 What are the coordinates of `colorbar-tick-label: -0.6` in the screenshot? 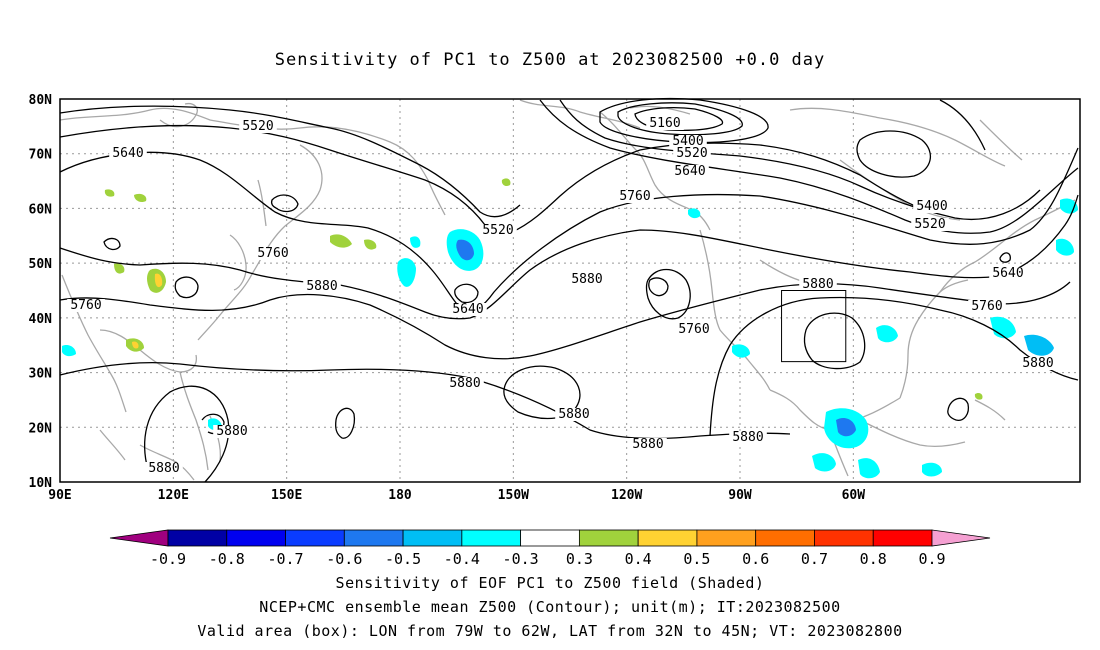 It's located at (344, 559).